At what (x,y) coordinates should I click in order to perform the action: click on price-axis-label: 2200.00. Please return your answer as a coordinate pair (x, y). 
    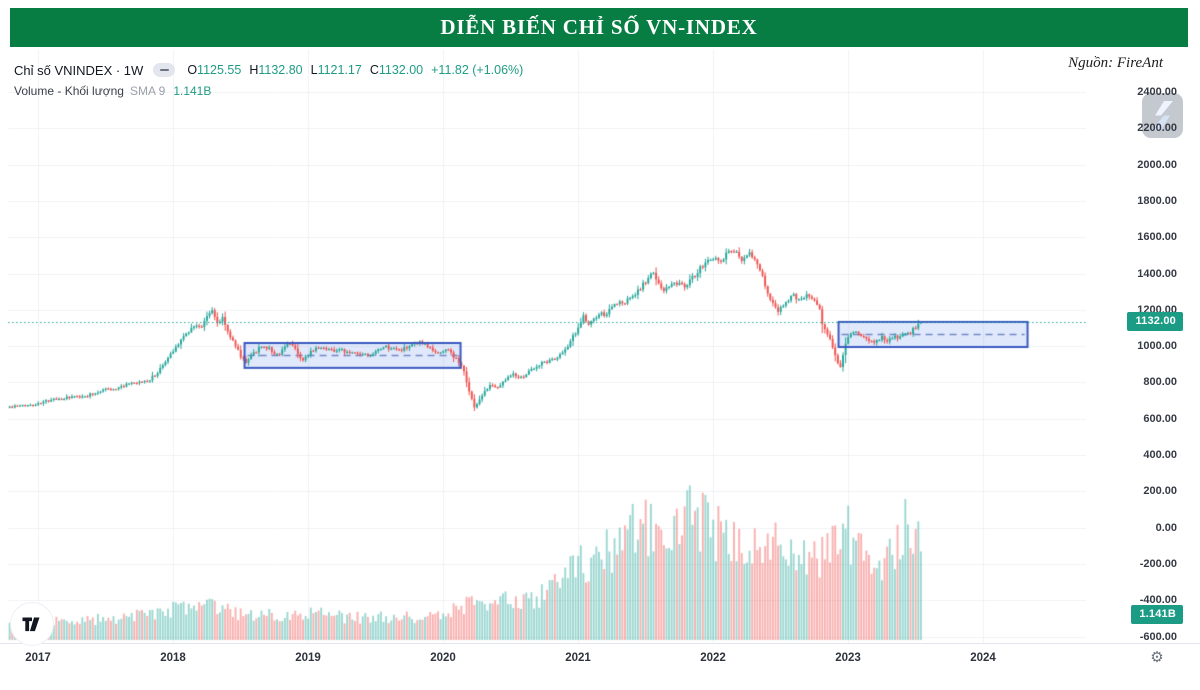
    Looking at the image, I should click on (1157, 128).